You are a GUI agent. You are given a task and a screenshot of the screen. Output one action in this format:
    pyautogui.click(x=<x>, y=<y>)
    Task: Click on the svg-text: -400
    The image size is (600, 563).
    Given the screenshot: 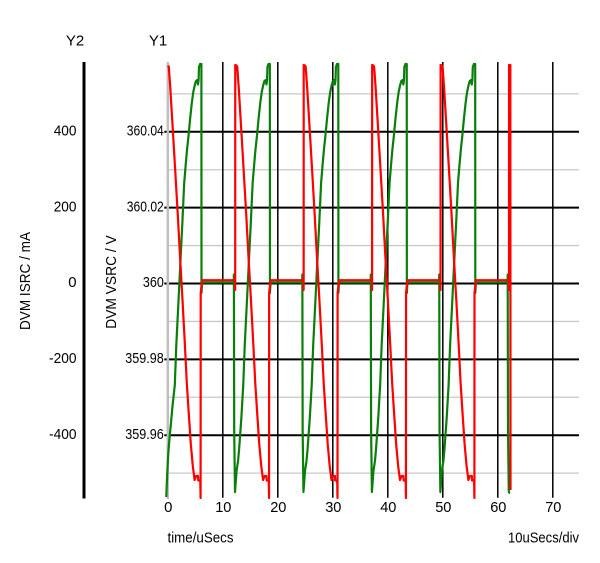 What is the action you would take?
    pyautogui.click(x=63, y=434)
    